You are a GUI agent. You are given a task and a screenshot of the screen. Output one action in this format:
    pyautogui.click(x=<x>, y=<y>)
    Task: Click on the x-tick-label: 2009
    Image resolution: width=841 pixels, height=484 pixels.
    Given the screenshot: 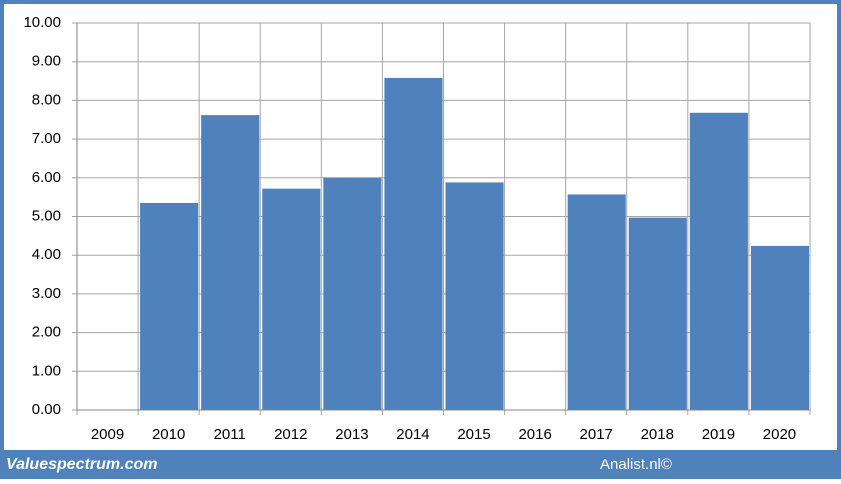 What is the action you would take?
    pyautogui.click(x=107, y=434)
    